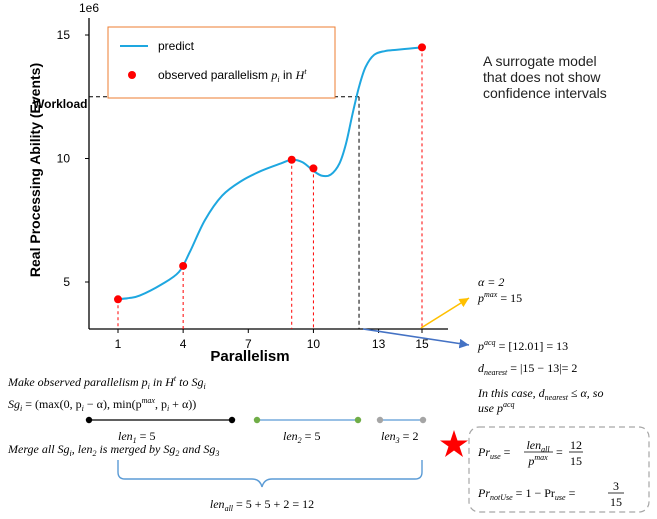  What do you see at coordinates (454, 443) in the screenshot?
I see `star-icon` at bounding box center [454, 443].